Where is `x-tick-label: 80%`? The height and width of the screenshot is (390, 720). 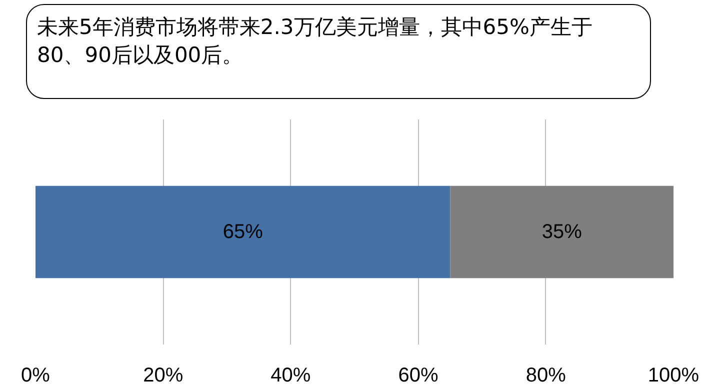 x-tick-label: 80% is located at coordinates (546, 375).